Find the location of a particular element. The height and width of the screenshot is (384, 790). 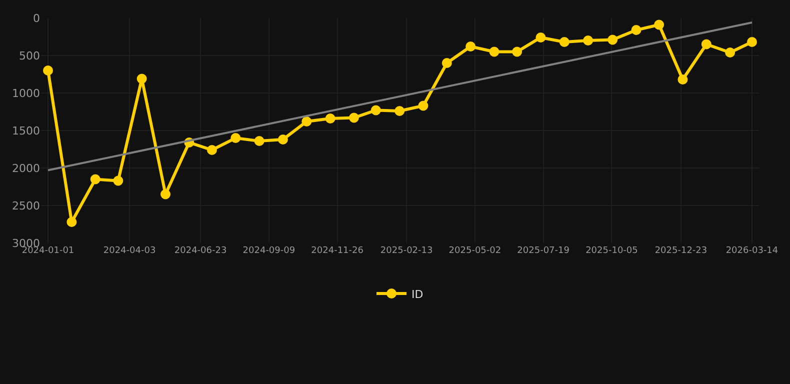

legend-label: ID is located at coordinates (418, 294).